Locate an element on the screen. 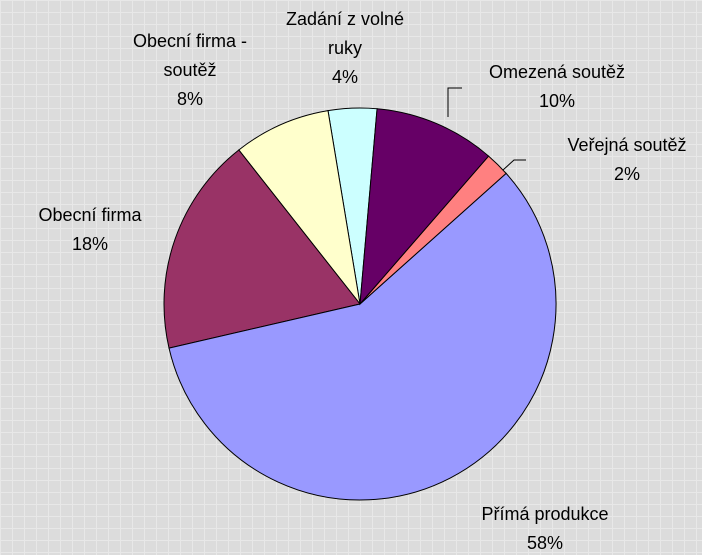 The width and height of the screenshot is (702, 555). percent-label: 18% is located at coordinates (90, 244).